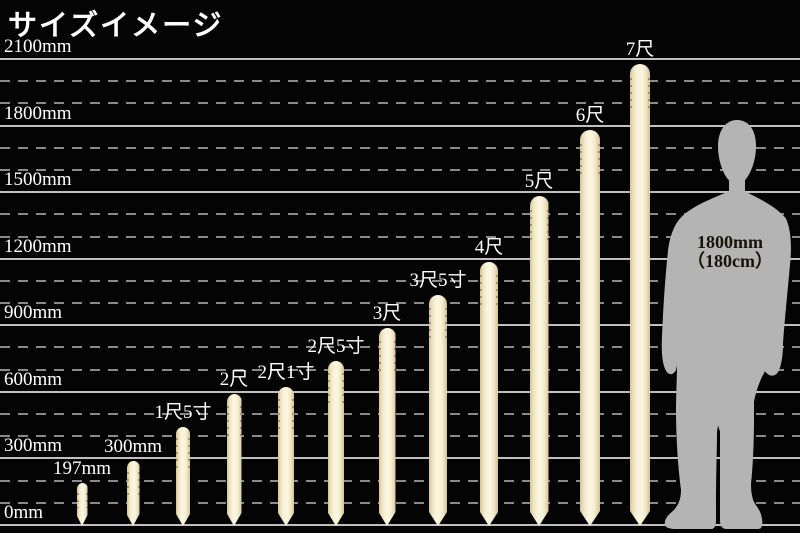 Image resolution: width=800 pixels, height=533 pixels. Describe the element at coordinates (234, 379) in the screenshot. I see `stake-label: 2尺` at that location.